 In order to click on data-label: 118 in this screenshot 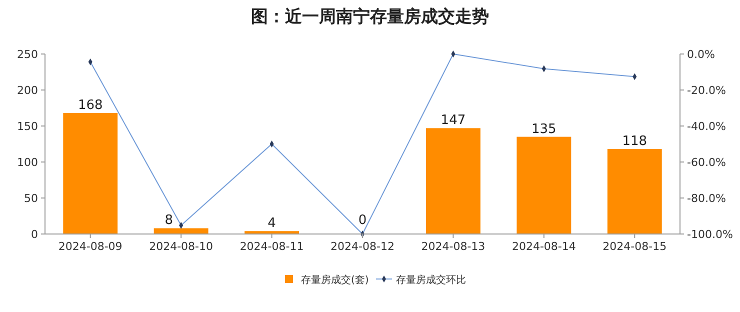, I will do `click(635, 142)`.